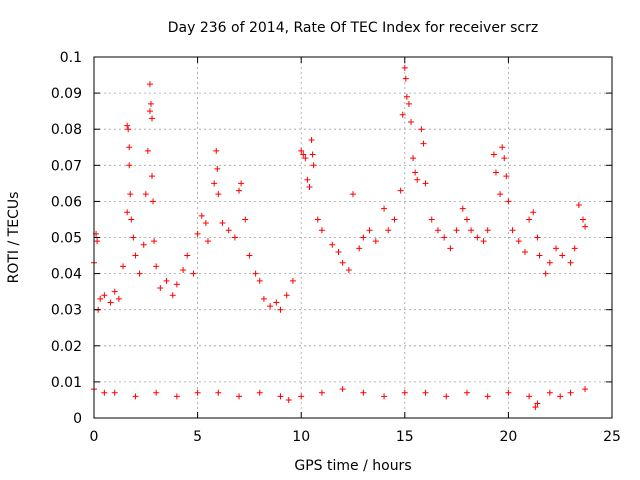 This screenshot has height=480, width=640. What do you see at coordinates (71, 58) in the screenshot?
I see `y-tick-label: 0.1` at bounding box center [71, 58].